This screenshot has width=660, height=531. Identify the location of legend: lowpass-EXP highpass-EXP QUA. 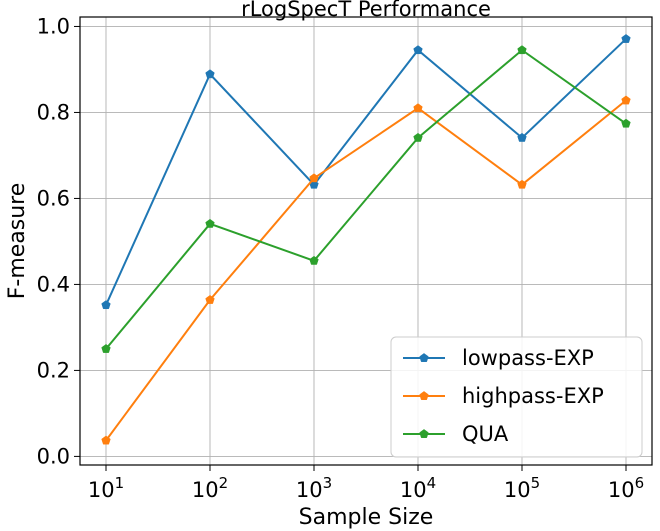
(516, 397).